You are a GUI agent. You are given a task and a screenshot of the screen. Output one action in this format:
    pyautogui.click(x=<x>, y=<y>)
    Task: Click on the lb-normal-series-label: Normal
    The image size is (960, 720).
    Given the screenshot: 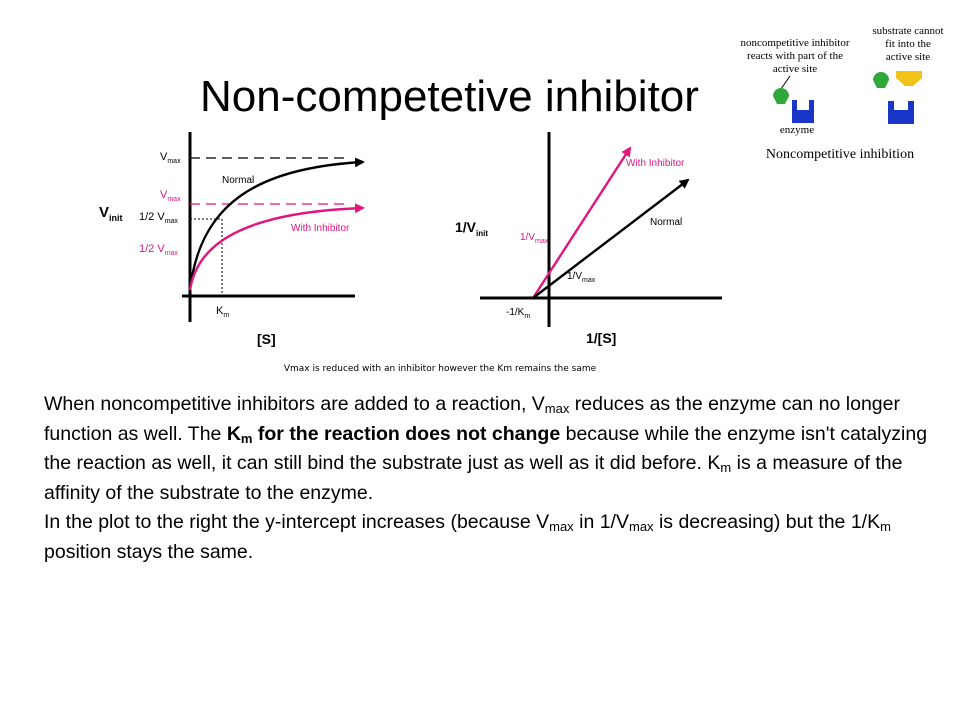 What is the action you would take?
    pyautogui.click(x=666, y=222)
    